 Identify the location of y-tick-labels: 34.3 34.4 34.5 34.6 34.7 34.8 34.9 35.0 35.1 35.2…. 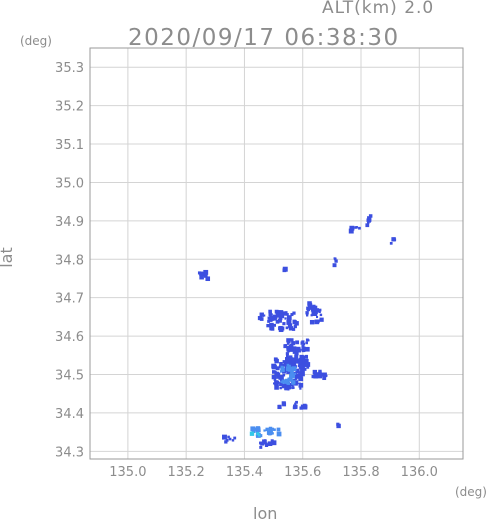
(69, 260).